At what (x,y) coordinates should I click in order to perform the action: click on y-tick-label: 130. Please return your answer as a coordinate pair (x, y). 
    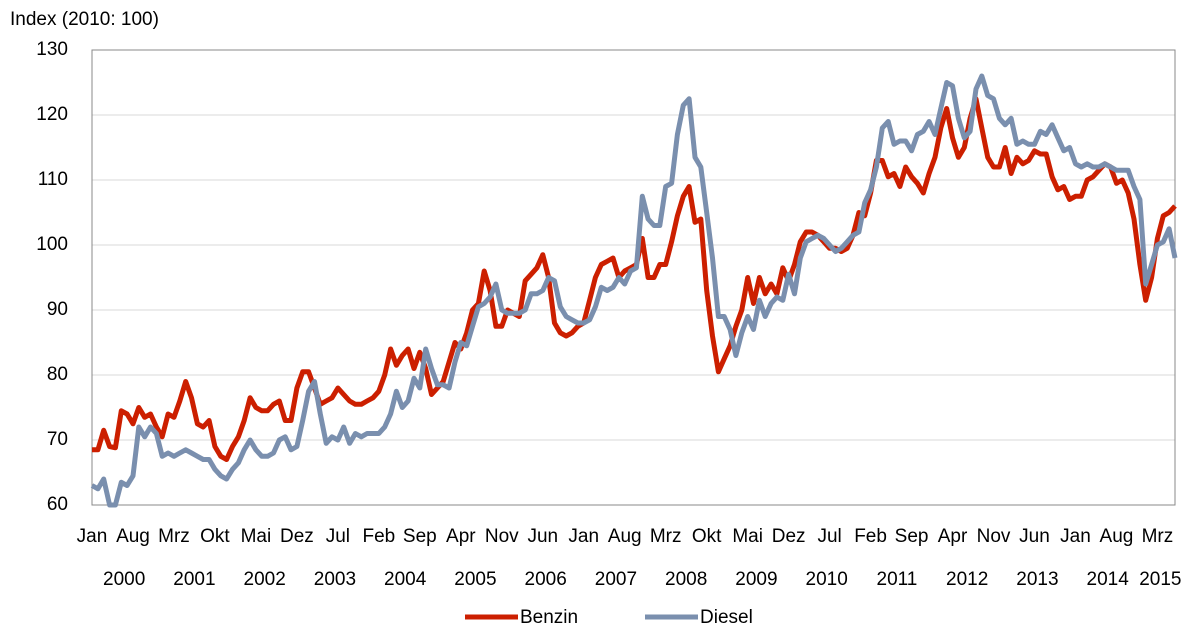
    Looking at the image, I should click on (52, 49).